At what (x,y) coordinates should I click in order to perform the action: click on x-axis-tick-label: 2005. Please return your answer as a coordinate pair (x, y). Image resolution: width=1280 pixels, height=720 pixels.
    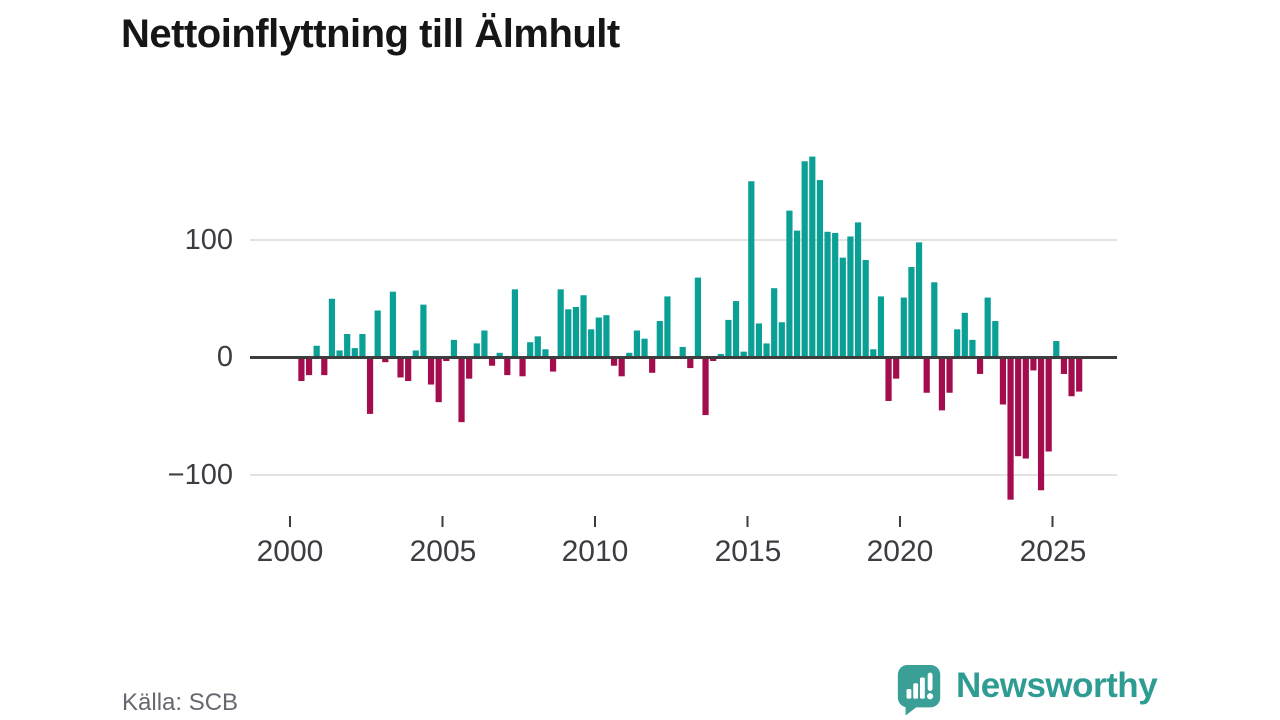
    Looking at the image, I should click on (443, 551).